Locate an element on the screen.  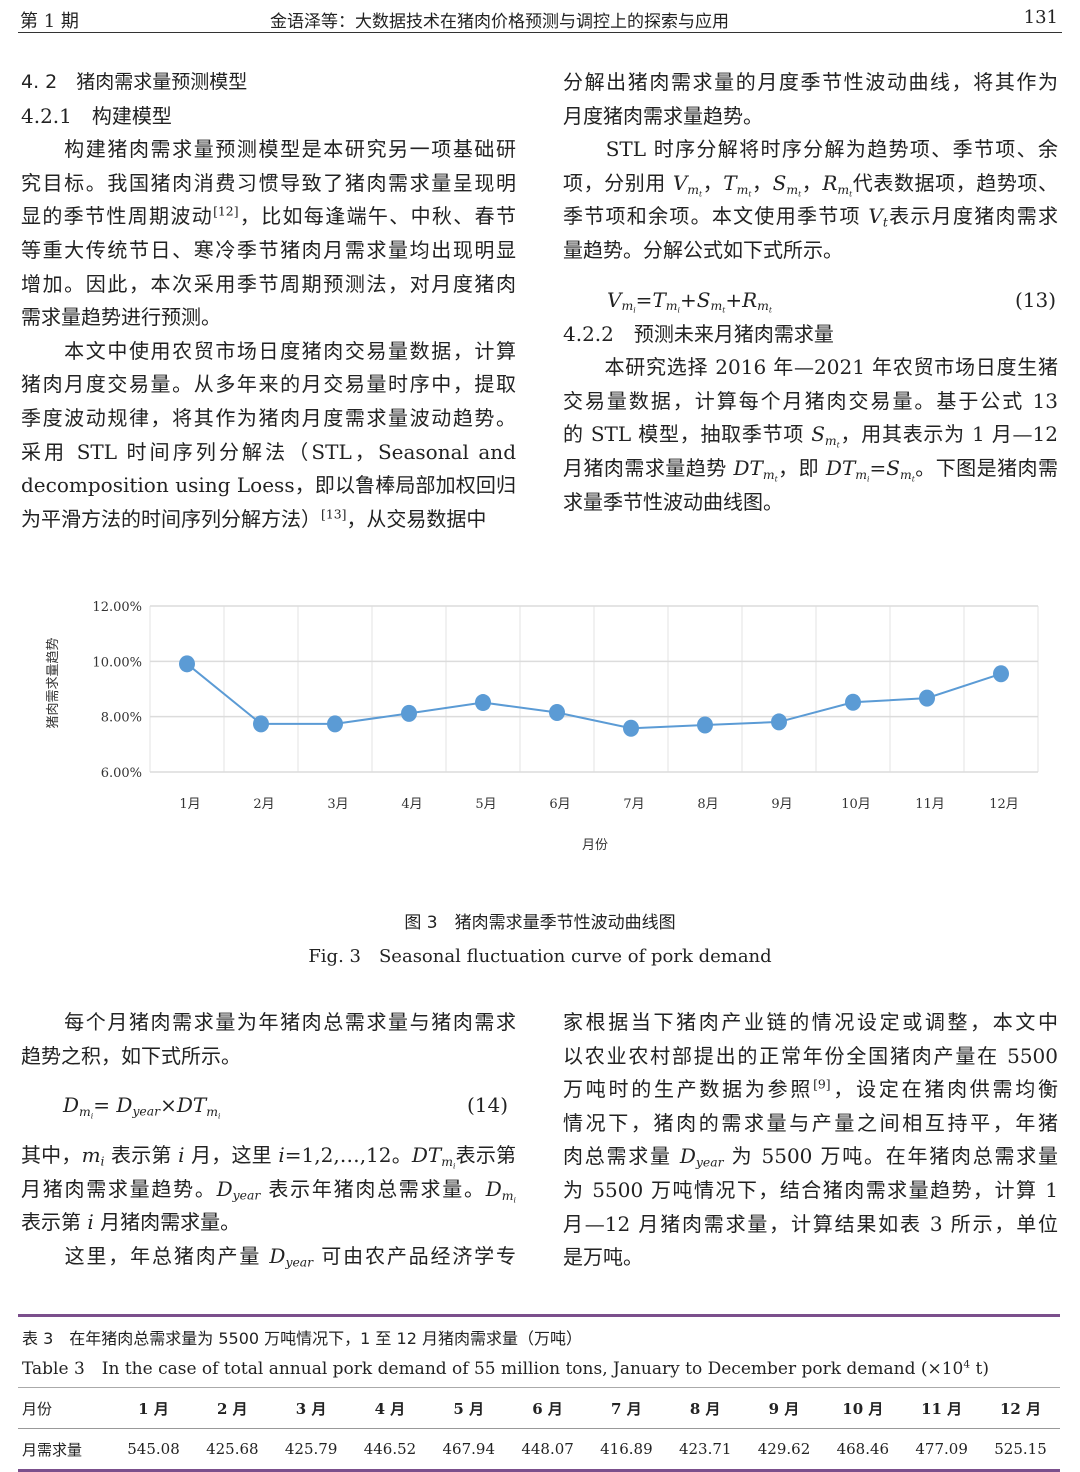
text-line: 表示第 i 月猪肉需求量。 is located at coordinates (268, 1223).